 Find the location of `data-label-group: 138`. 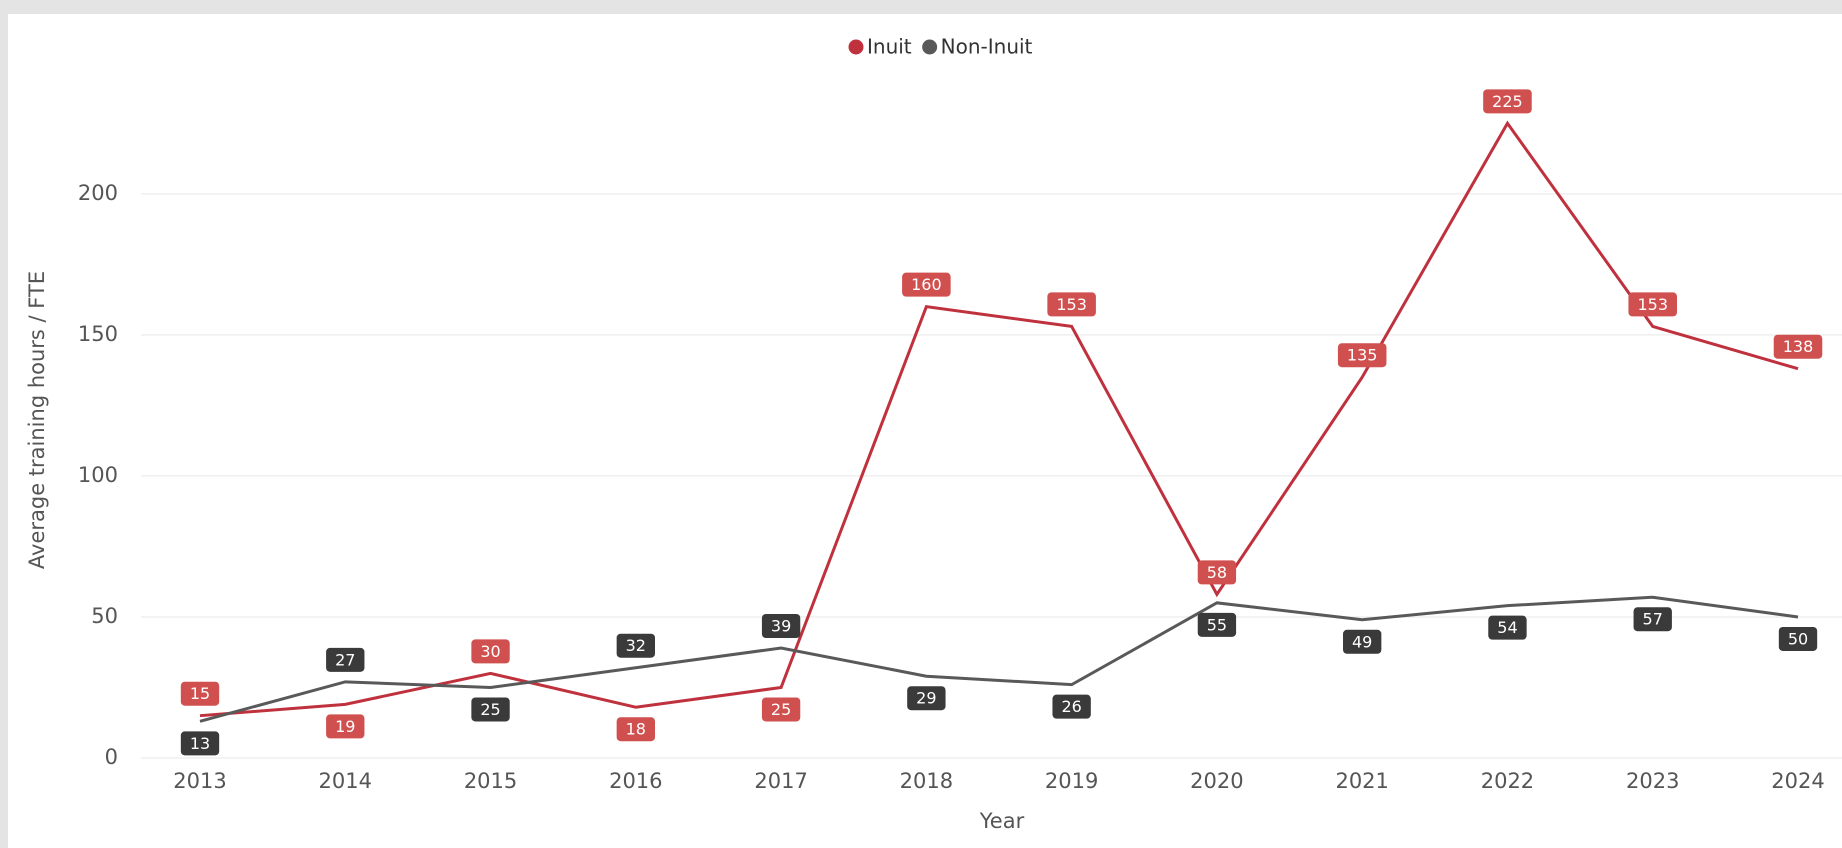

data-label-group: 138 is located at coordinates (1798, 346).